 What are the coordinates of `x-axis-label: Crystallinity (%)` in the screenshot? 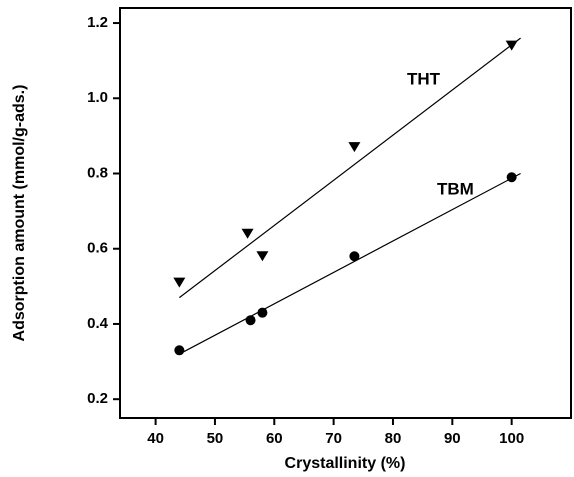 It's located at (345, 463).